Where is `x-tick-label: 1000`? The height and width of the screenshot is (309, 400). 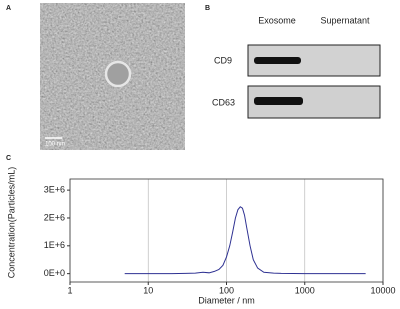
x-tick-label: 1000 is located at coordinates (305, 290).